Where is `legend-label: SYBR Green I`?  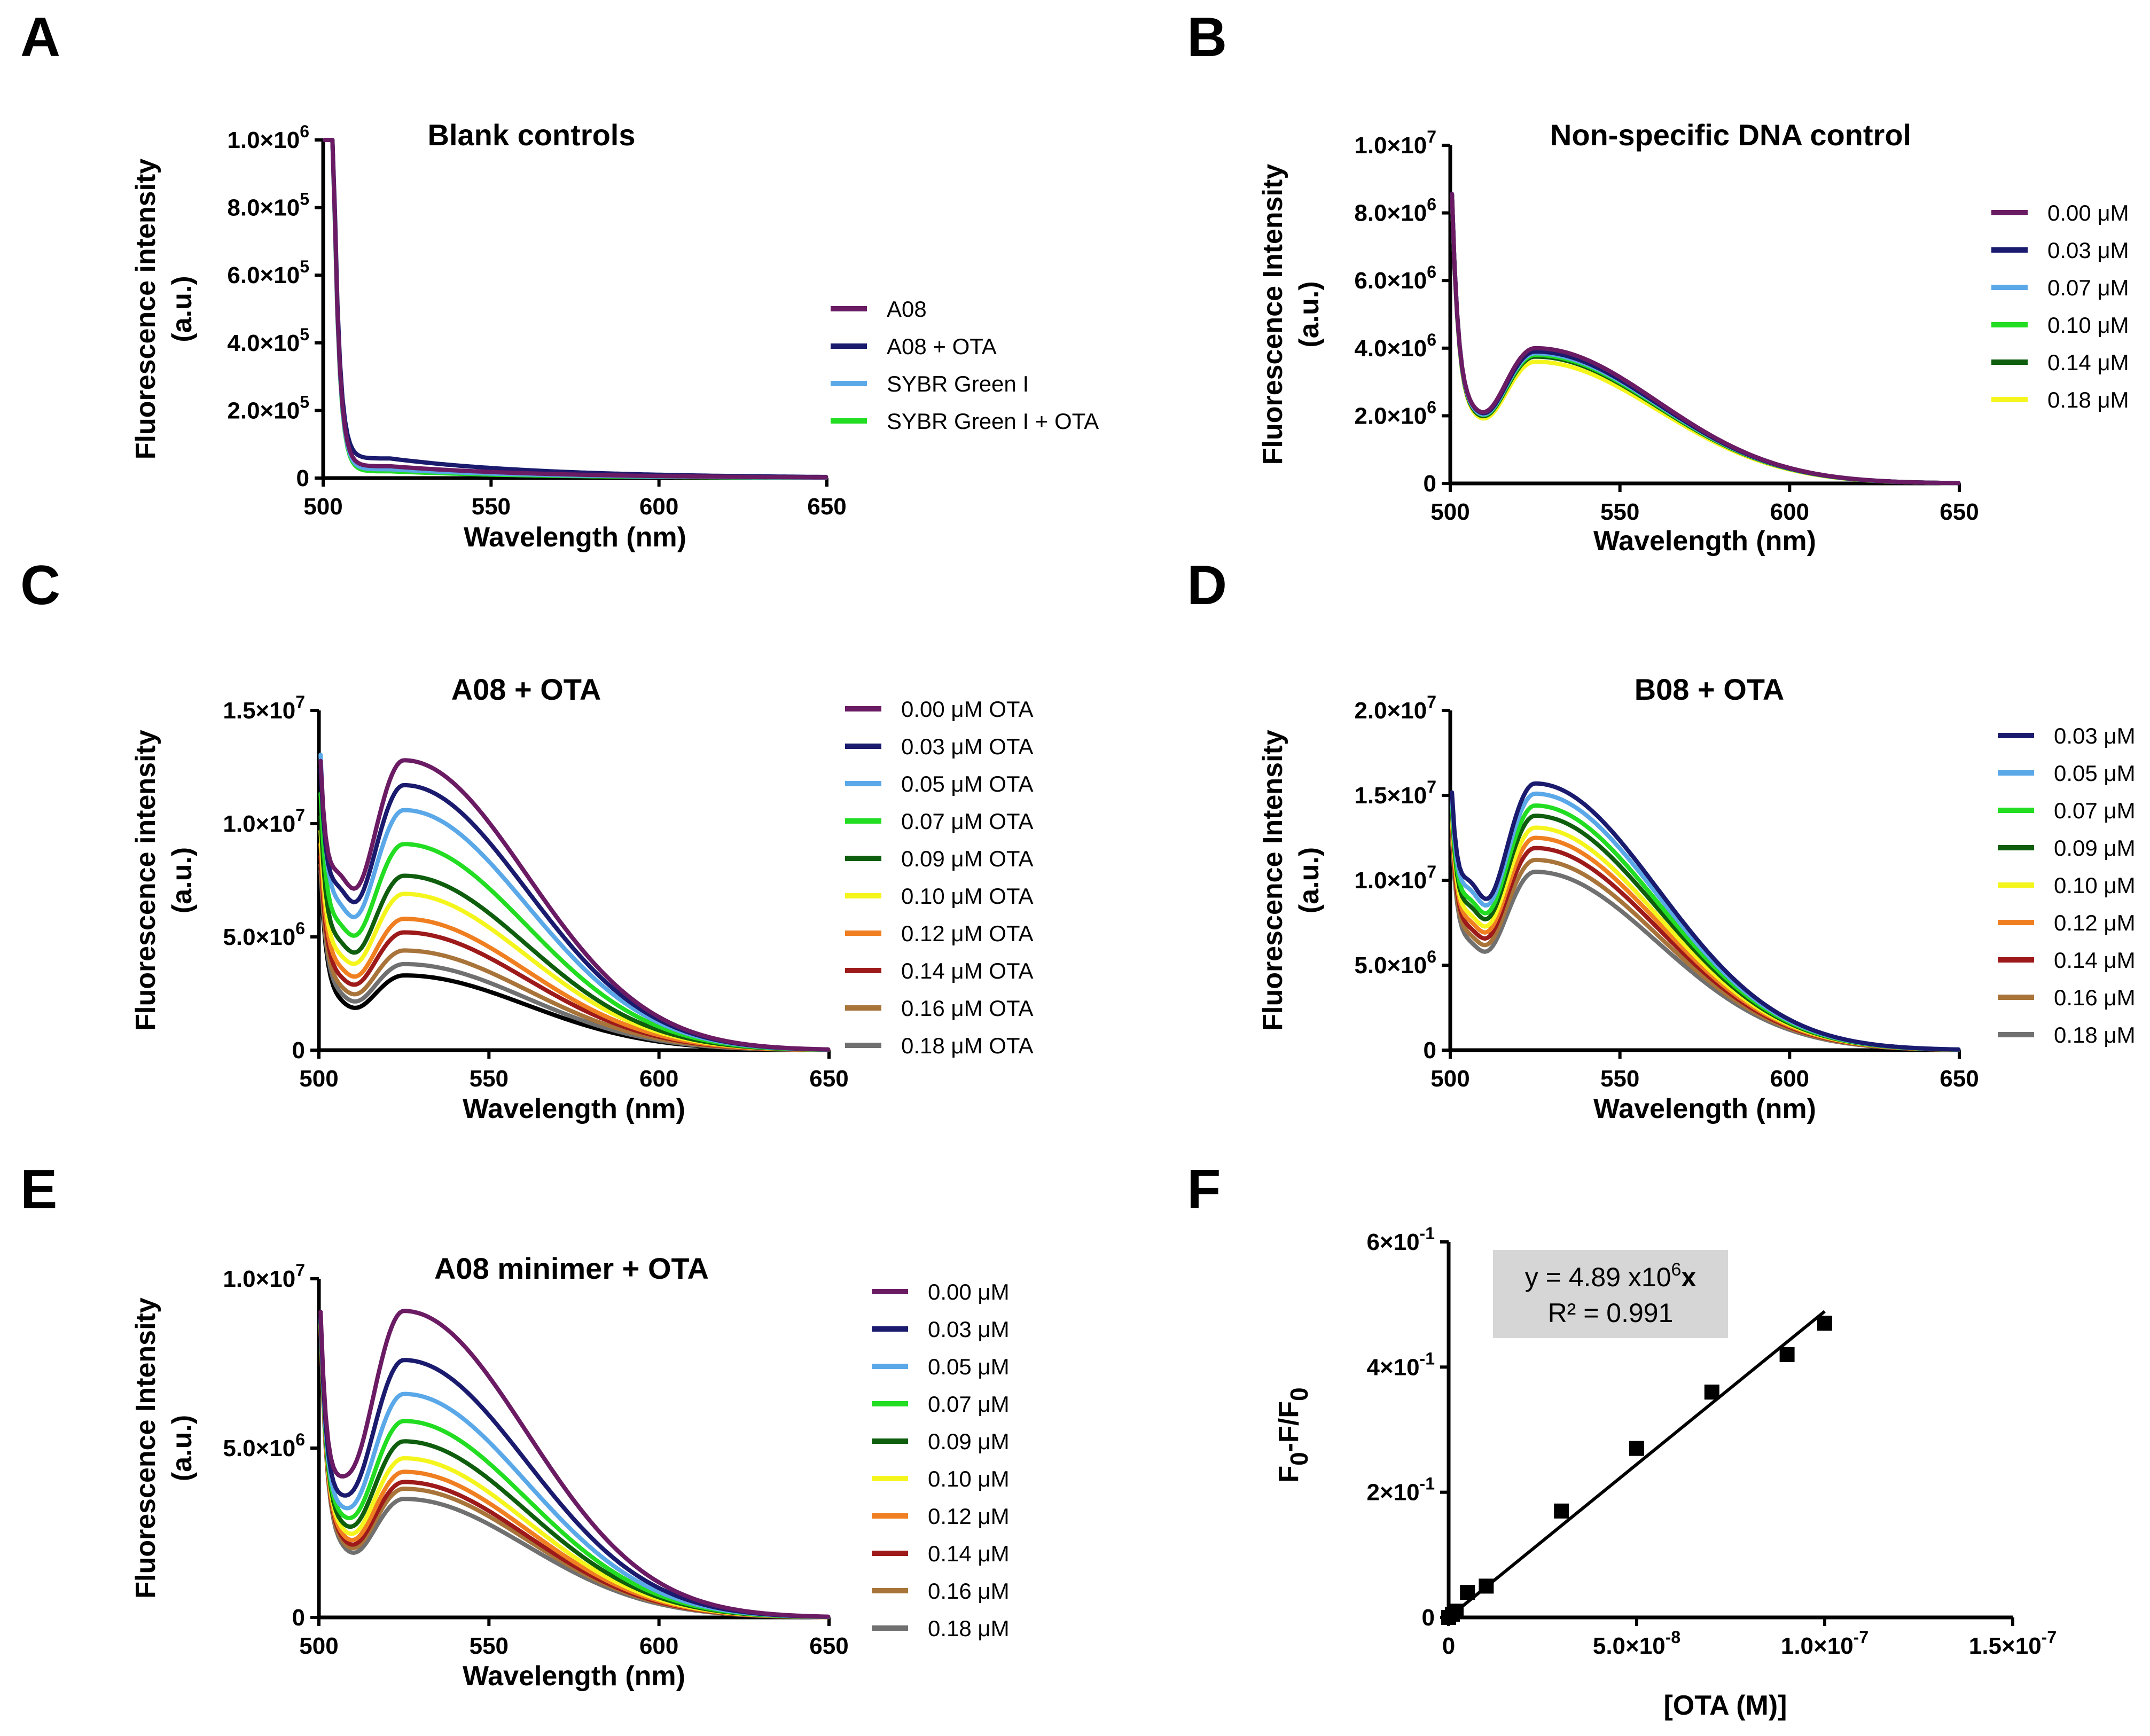 legend-label: SYBR Green I is located at coordinates (958, 384).